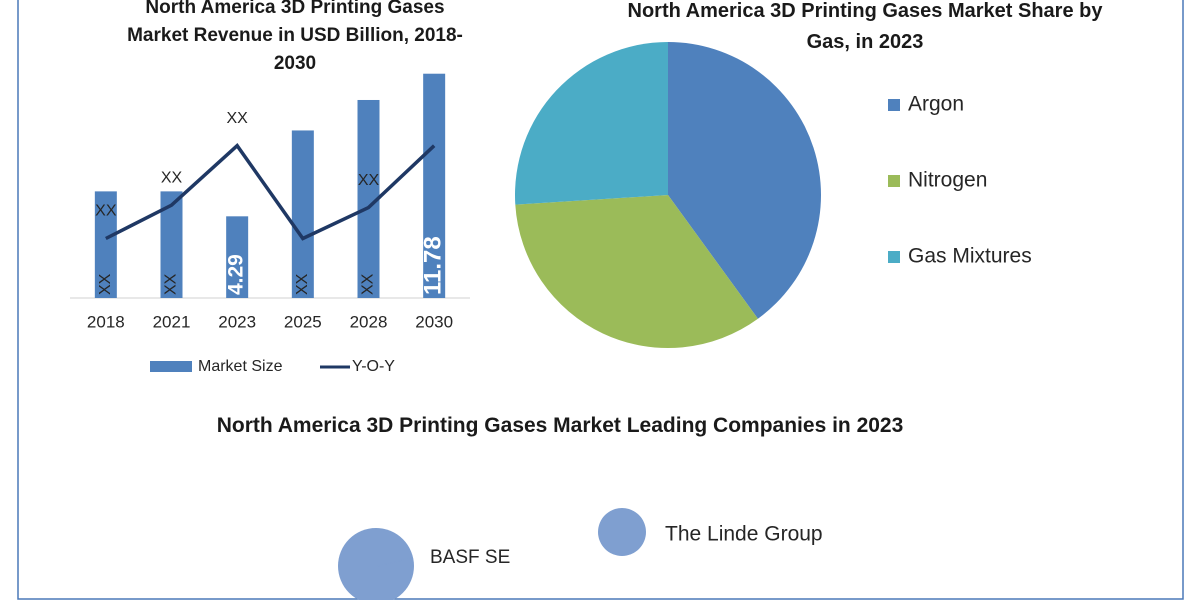 The width and height of the screenshot is (1200, 600). Describe the element at coordinates (936, 104) in the screenshot. I see `legend-label: Argon` at that location.